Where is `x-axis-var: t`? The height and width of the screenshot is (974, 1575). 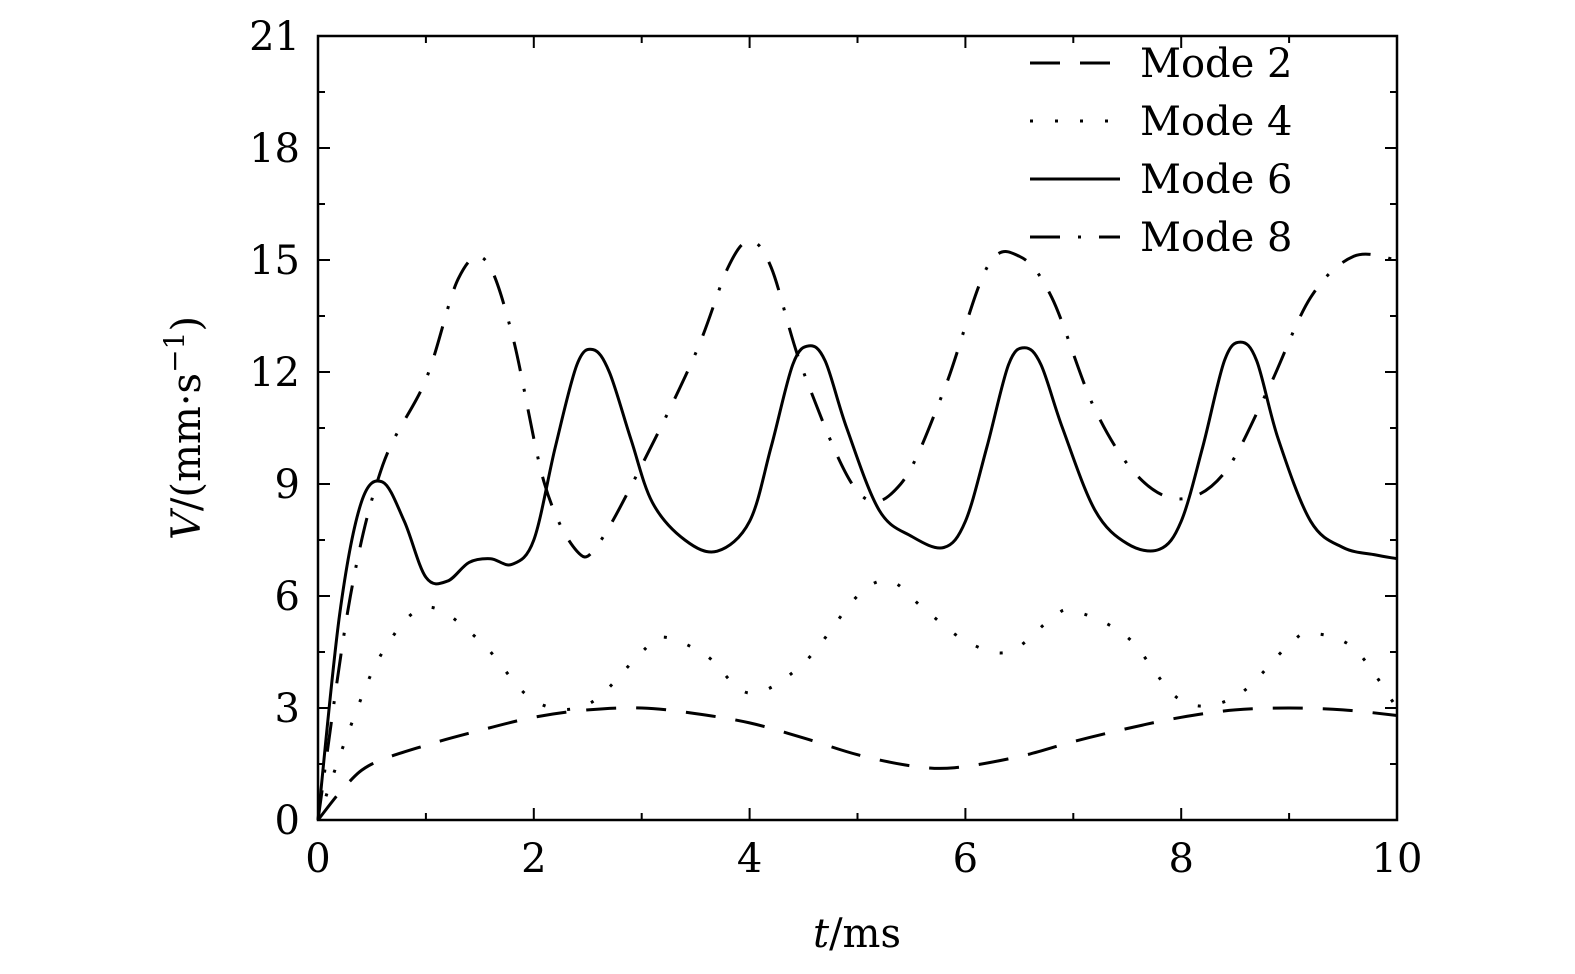 x-axis-var: t is located at coordinates (821, 934).